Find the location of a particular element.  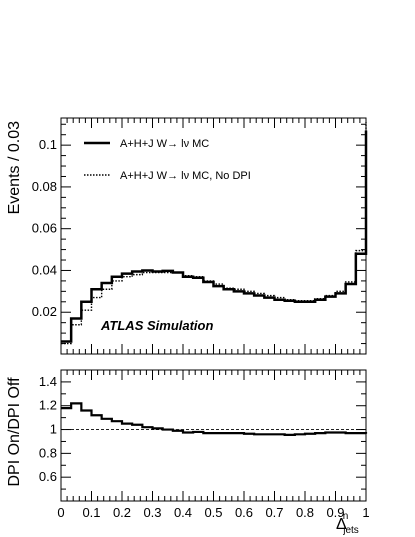

top-y-tick-label: 0.04 is located at coordinates (44, 269).